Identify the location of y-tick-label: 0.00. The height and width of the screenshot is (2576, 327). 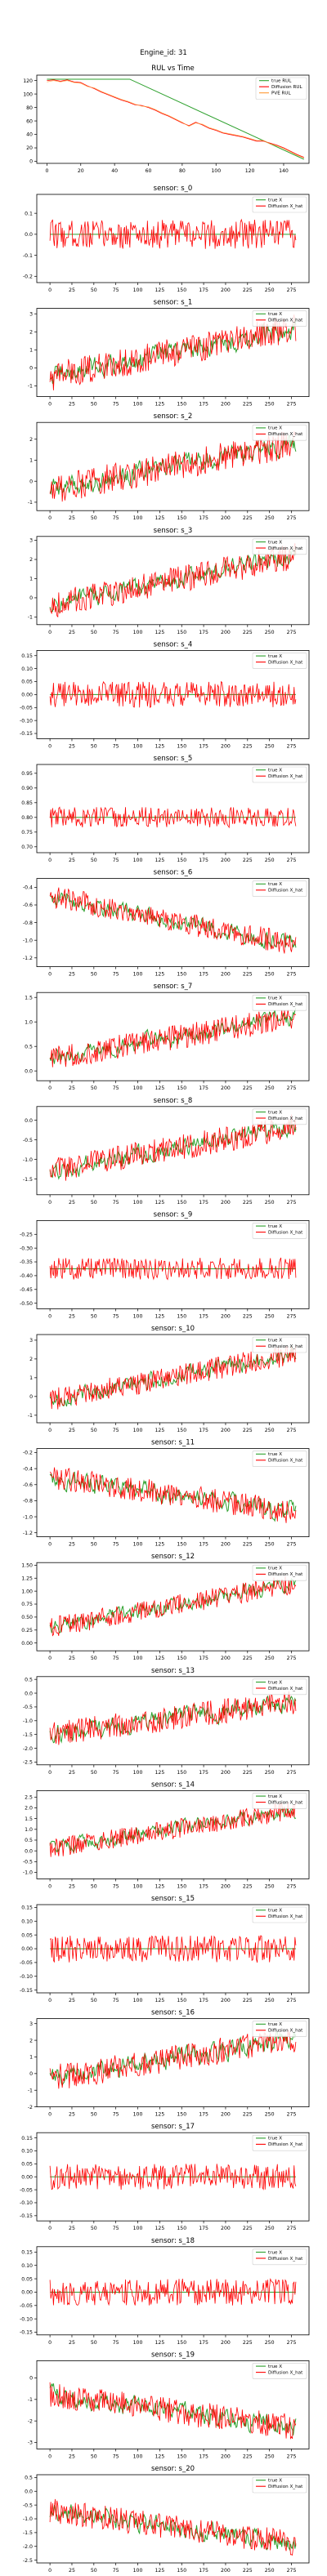
(27, 2177).